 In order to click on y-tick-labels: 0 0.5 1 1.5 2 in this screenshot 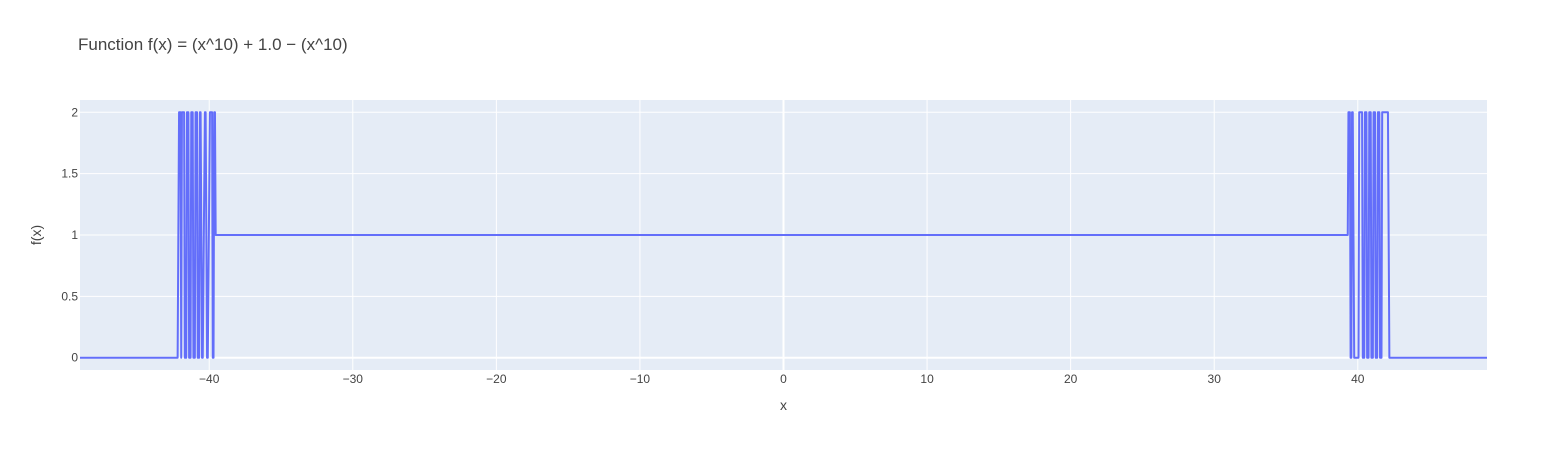, I will do `click(69, 234)`.